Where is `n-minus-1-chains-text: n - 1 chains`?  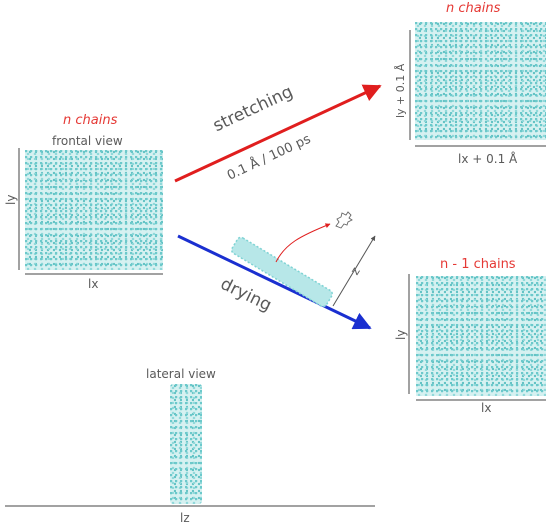
n-minus-1-chains-text: n - 1 chains is located at coordinates (478, 264).